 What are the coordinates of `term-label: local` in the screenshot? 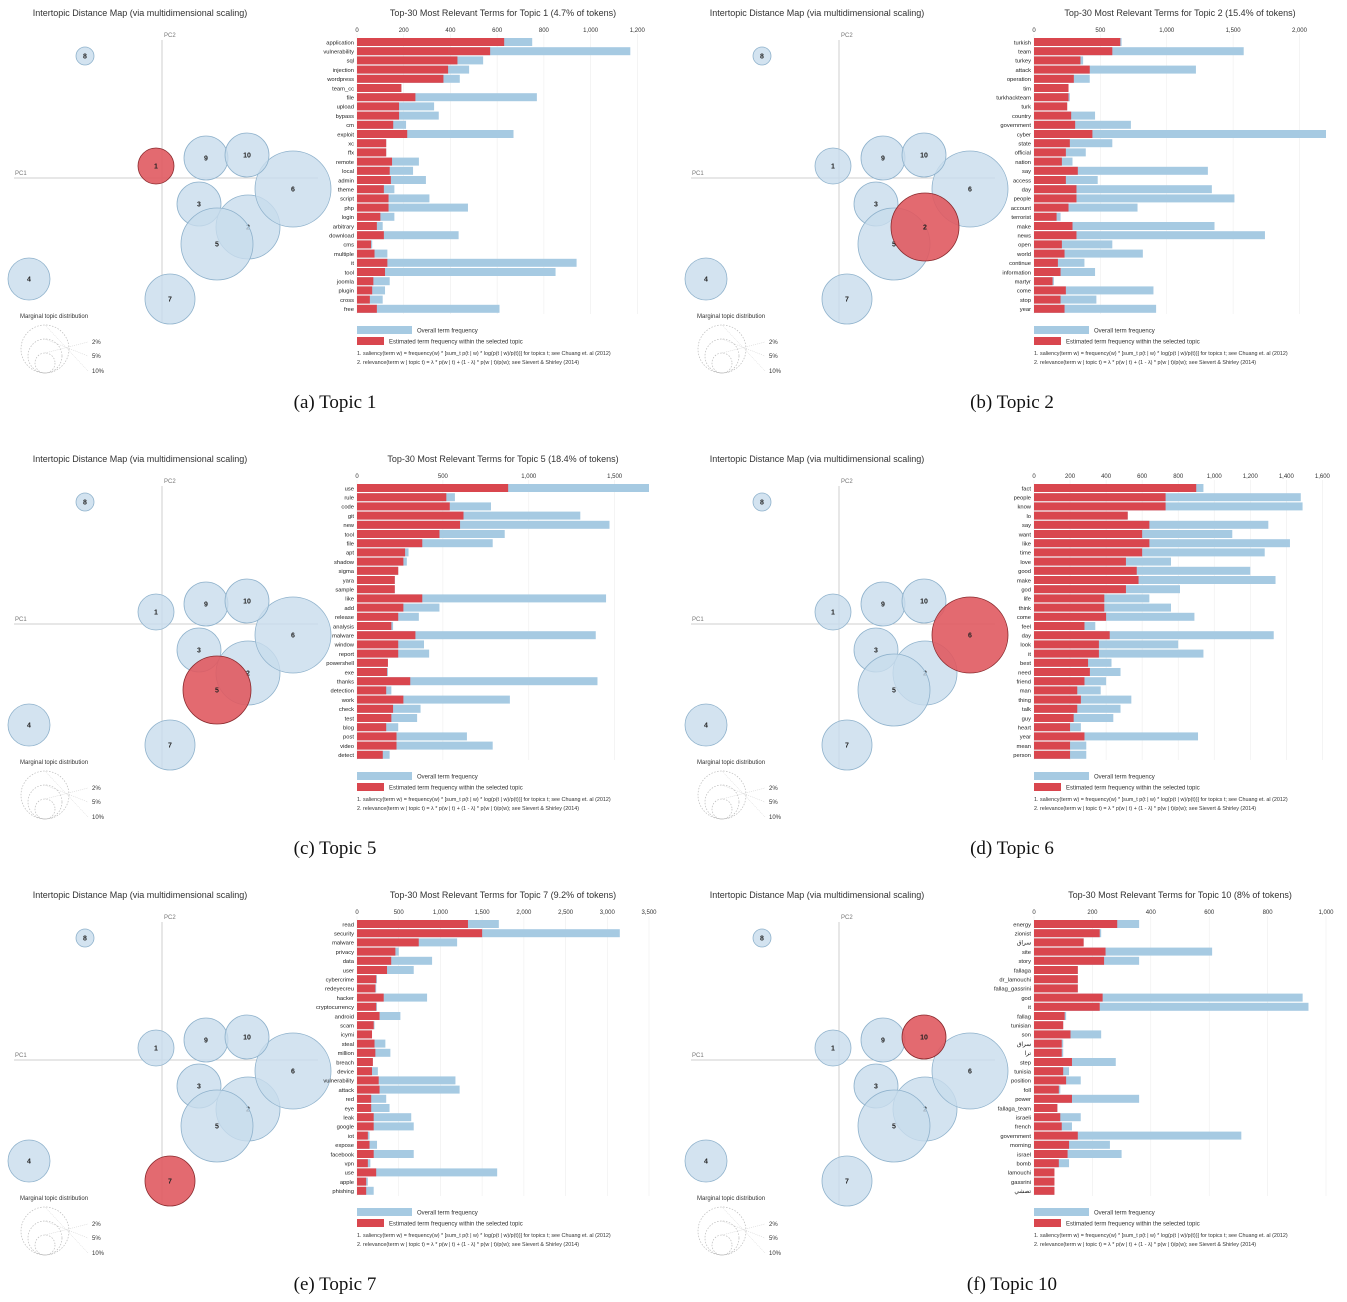 It's located at (348, 172).